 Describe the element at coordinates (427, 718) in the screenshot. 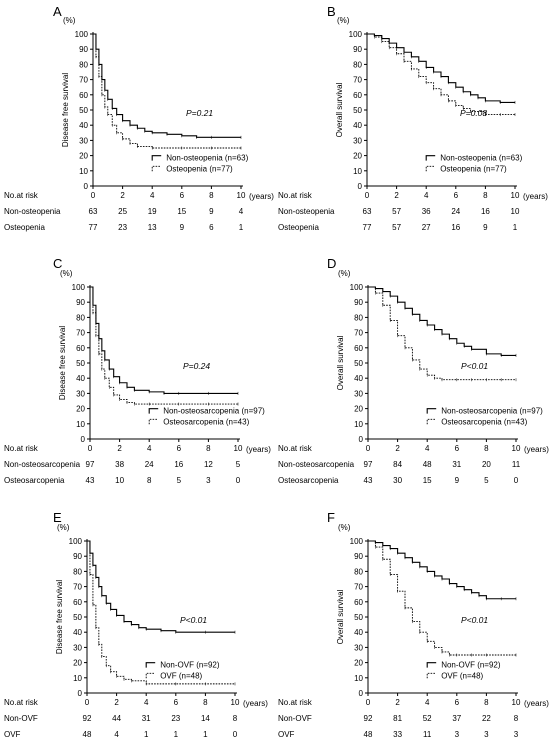

I see `risk-count: 52` at that location.